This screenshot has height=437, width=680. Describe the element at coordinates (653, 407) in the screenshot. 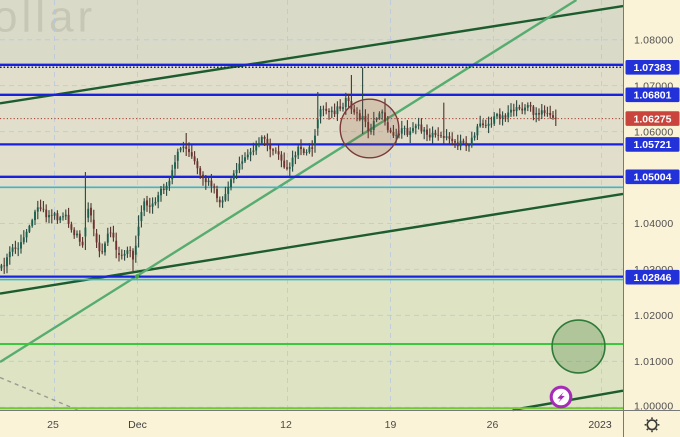

I see `svg-text: 1.00000` at that location.